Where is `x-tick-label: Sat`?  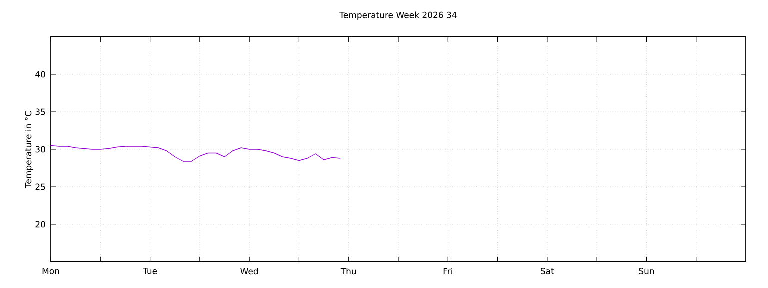
x-tick-label: Sat is located at coordinates (547, 271).